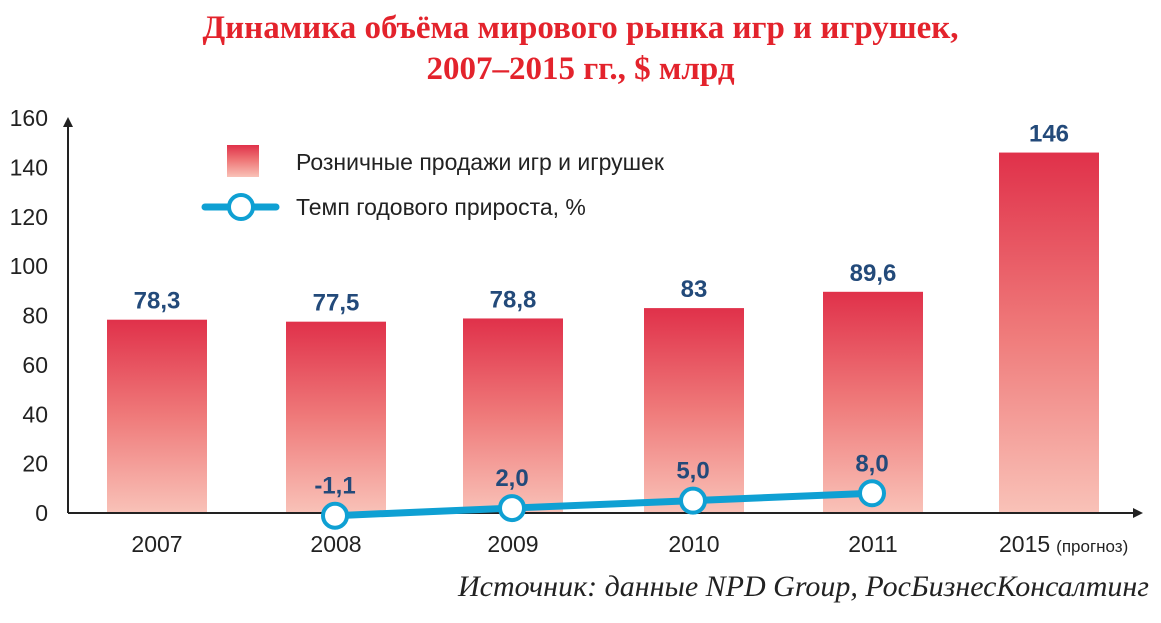  I want to click on x-tick-note: (прогноз), so click(1092, 546).